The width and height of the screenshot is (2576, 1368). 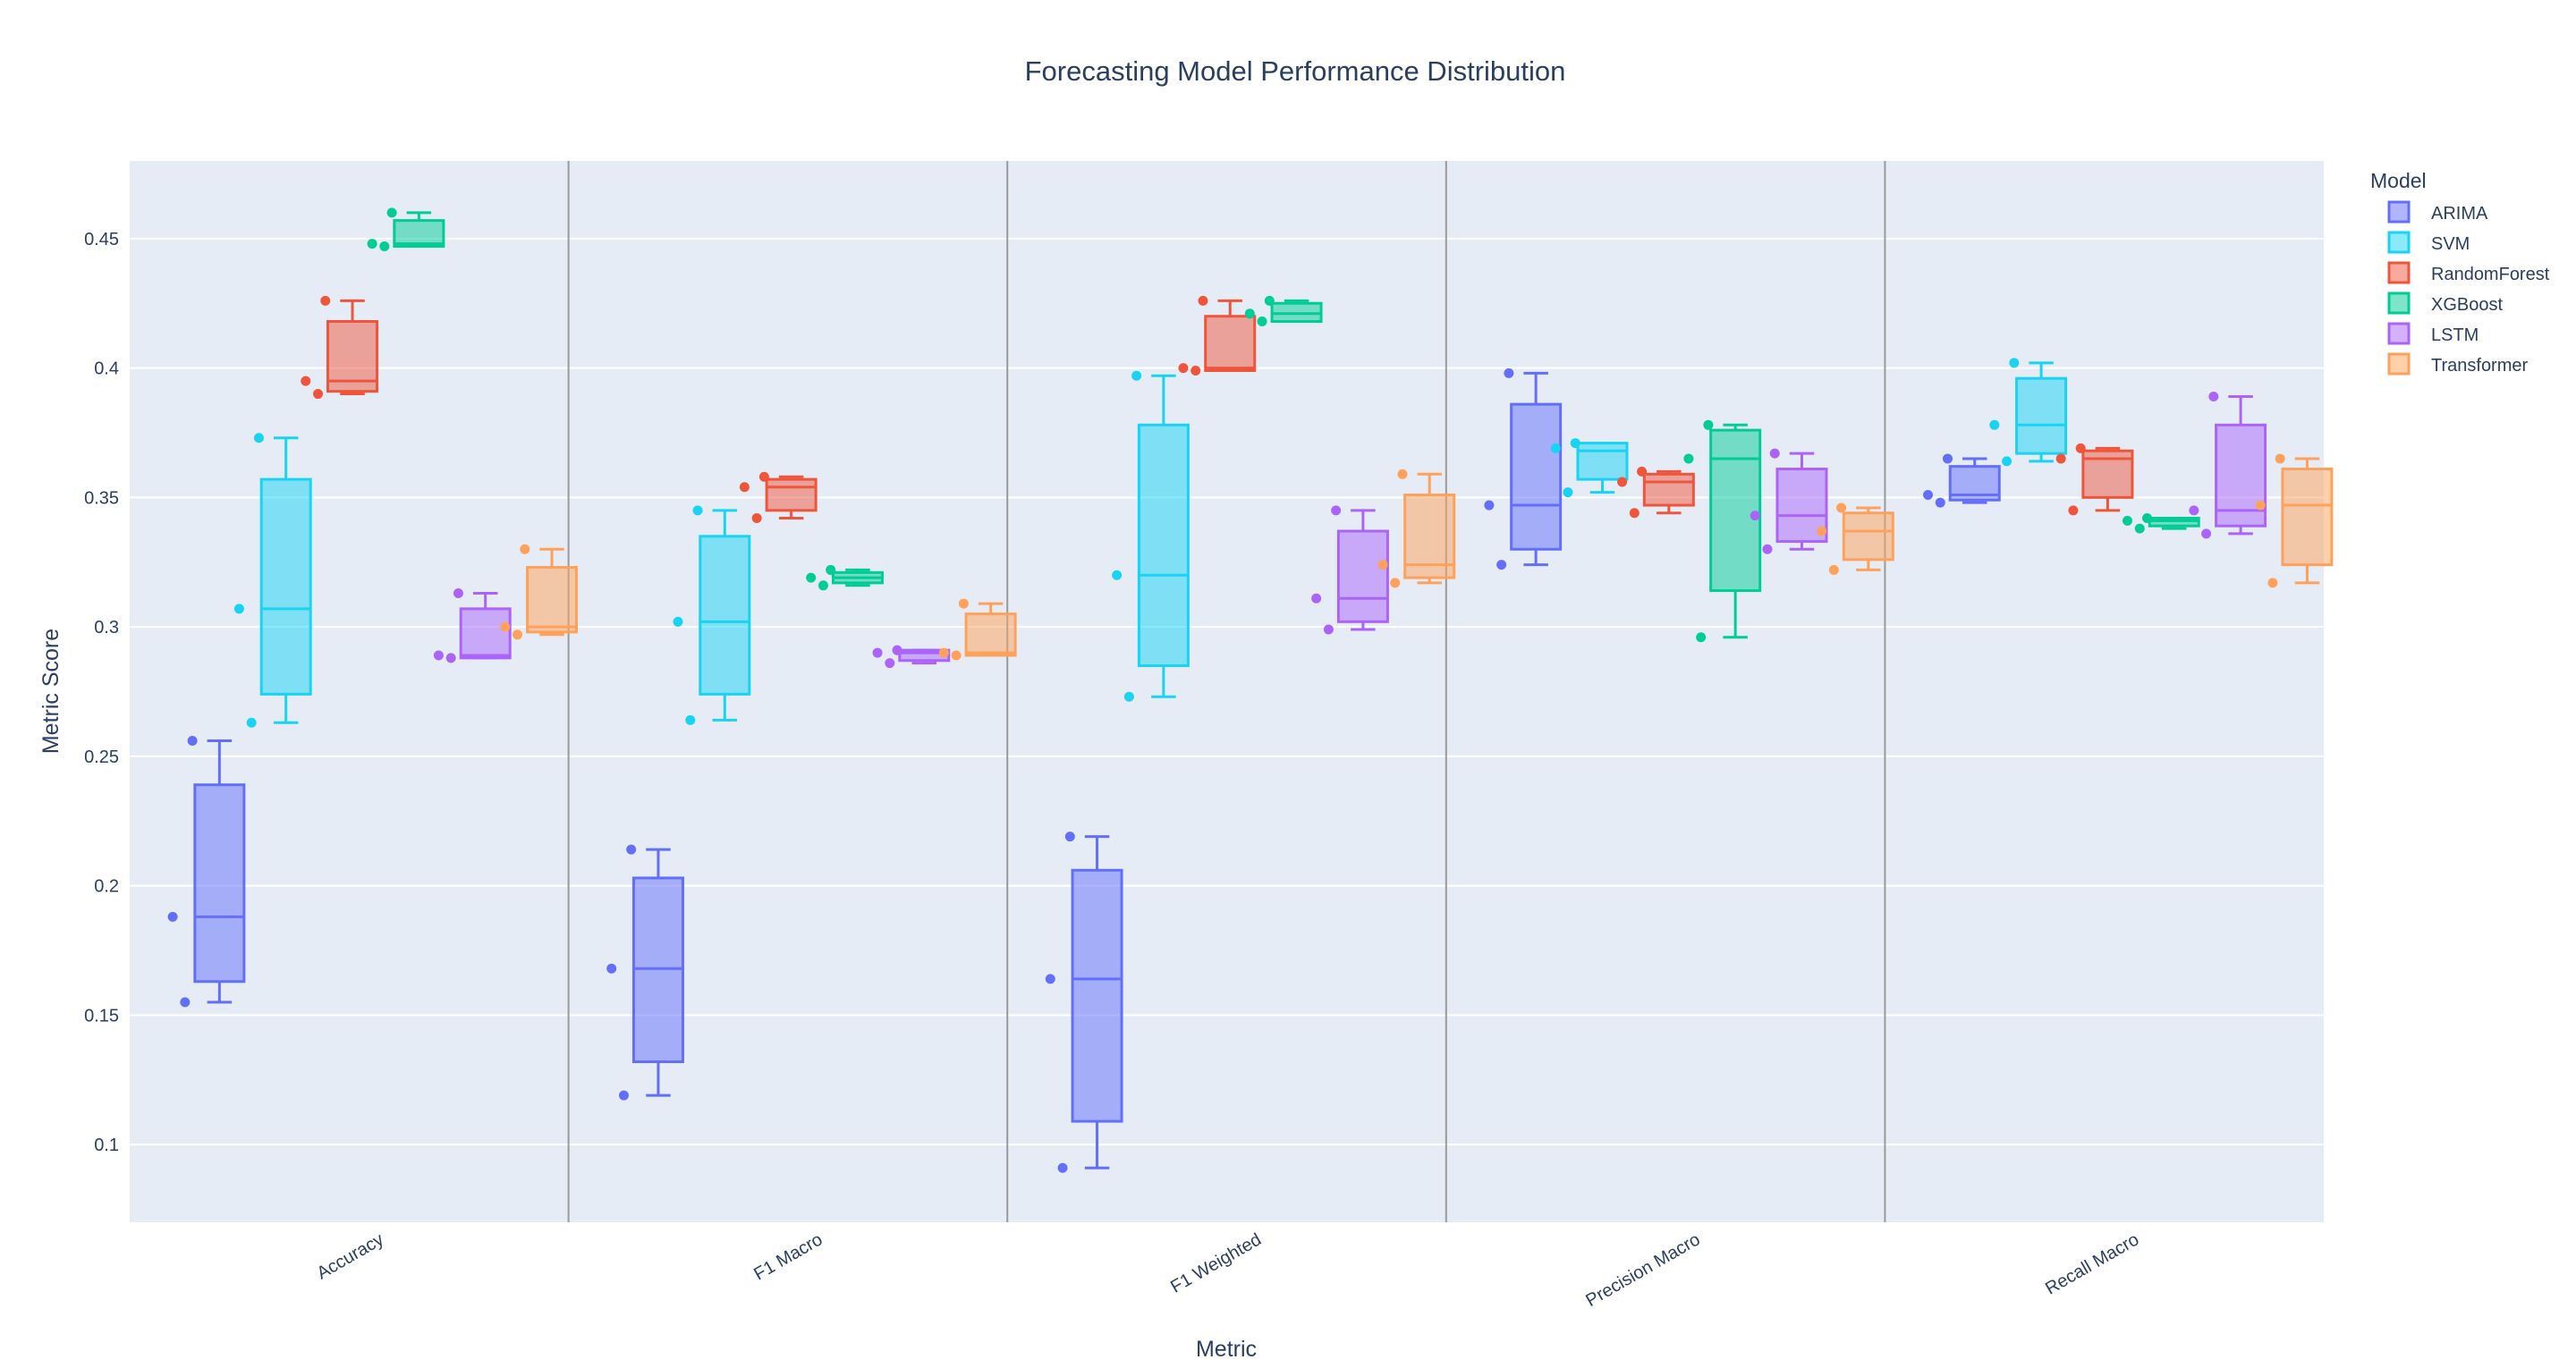 I want to click on y-tick-label: 0.3, so click(x=106, y=628).